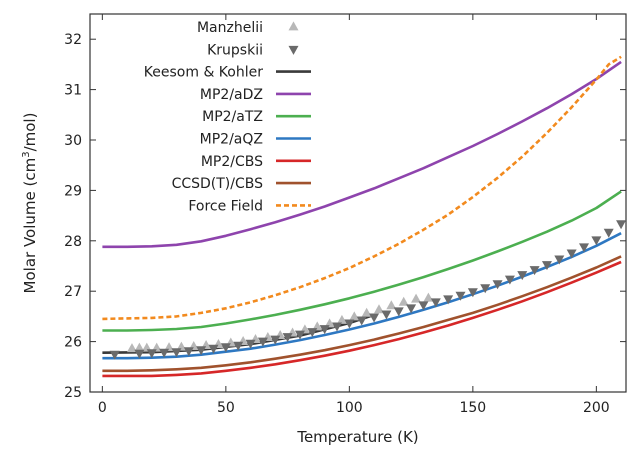  What do you see at coordinates (102, 408) in the screenshot?
I see `x-tick-label: 0` at bounding box center [102, 408].